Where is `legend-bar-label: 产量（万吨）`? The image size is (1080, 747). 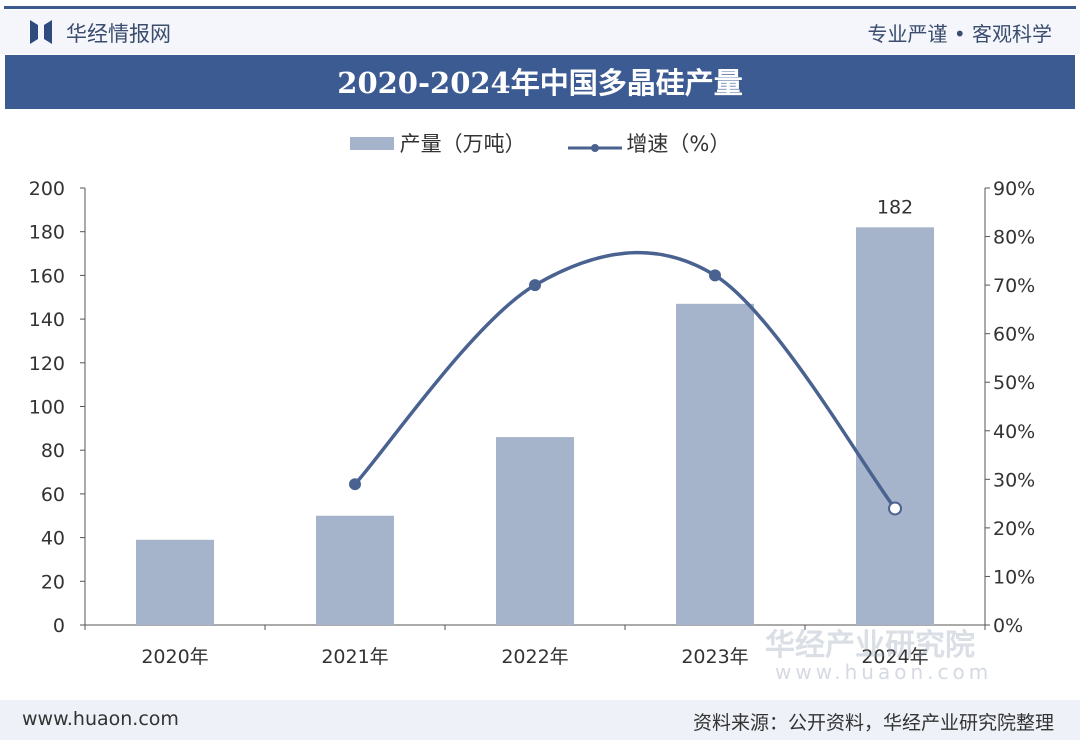
legend-bar-label: 产量（万吨） is located at coordinates (462, 144).